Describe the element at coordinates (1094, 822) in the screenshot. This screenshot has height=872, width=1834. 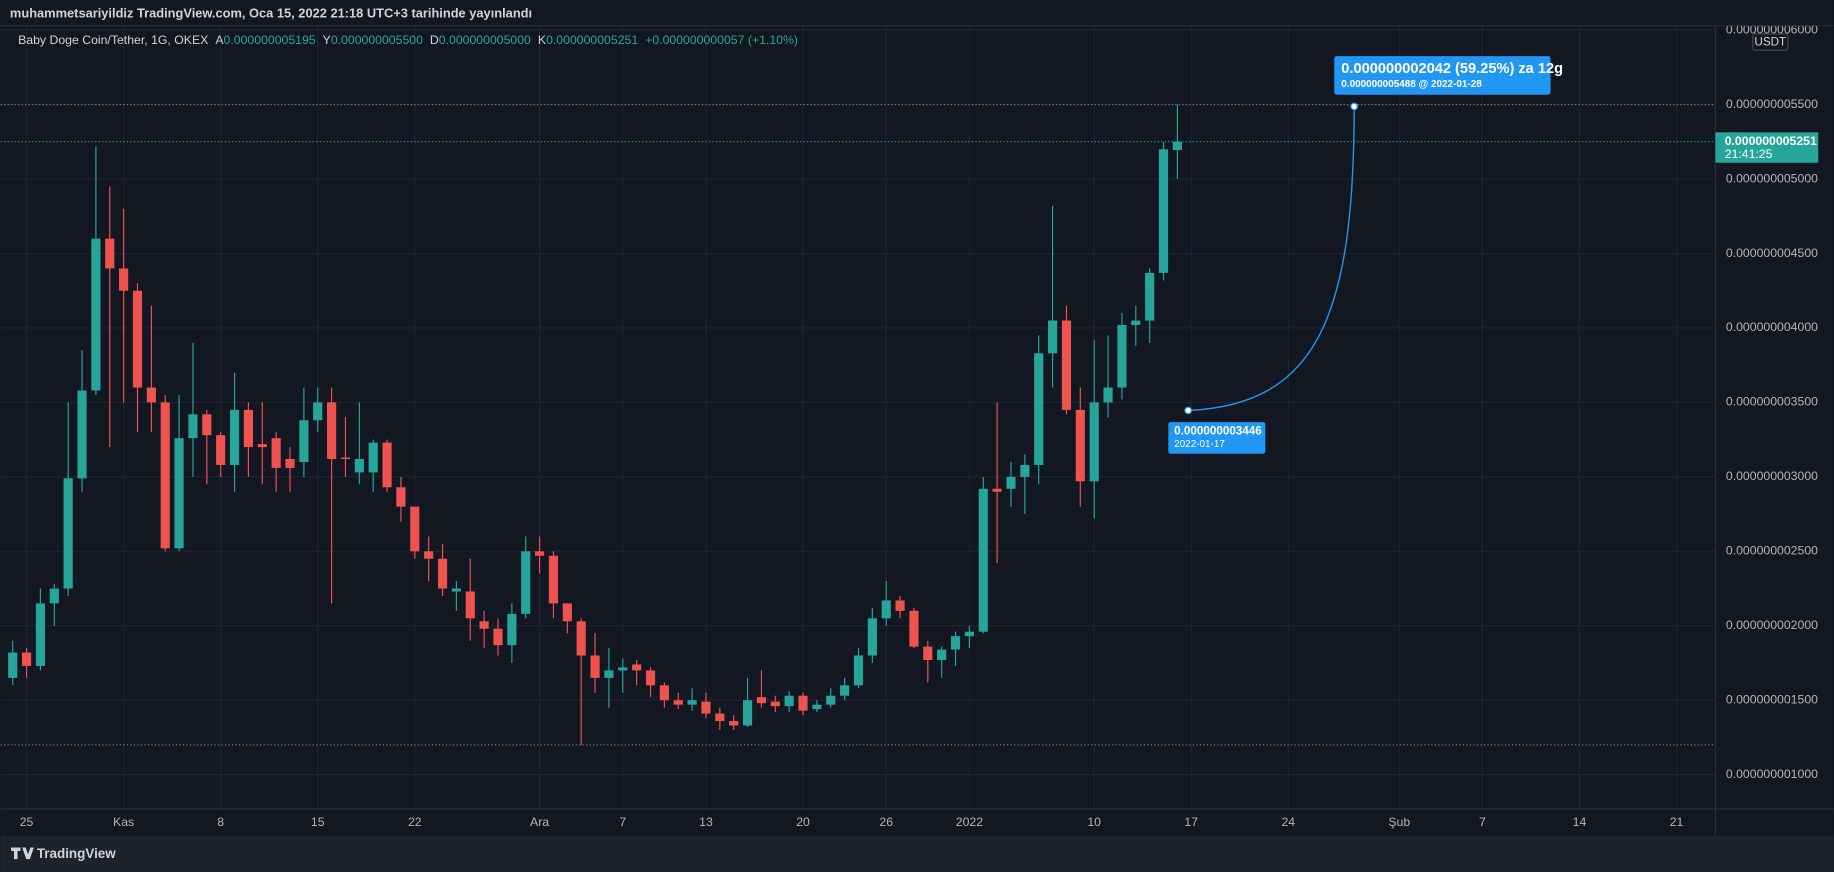
I see `x-tick-label: 10` at that location.